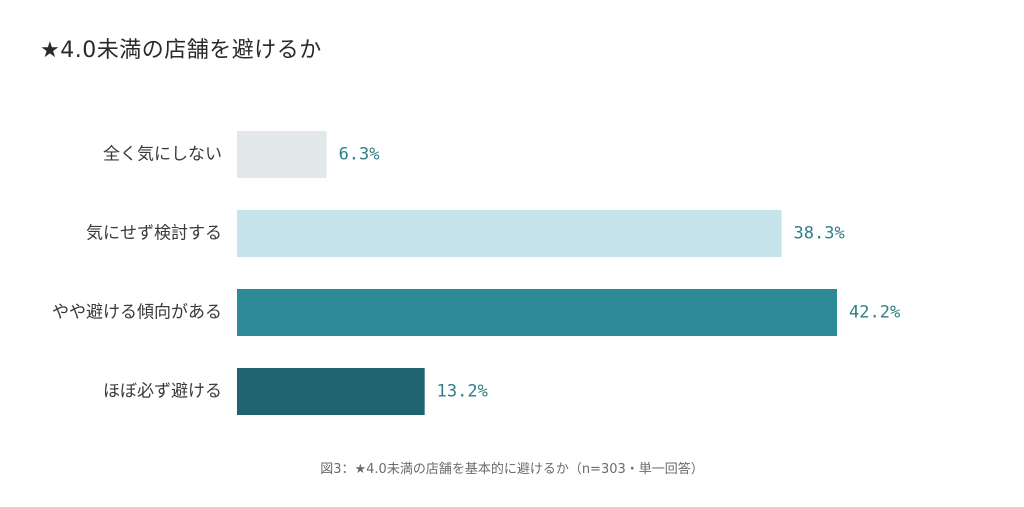 This screenshot has width=1024, height=507. Describe the element at coordinates (154, 234) in the screenshot. I see `category-label-1: 気にせず検討する` at that location.